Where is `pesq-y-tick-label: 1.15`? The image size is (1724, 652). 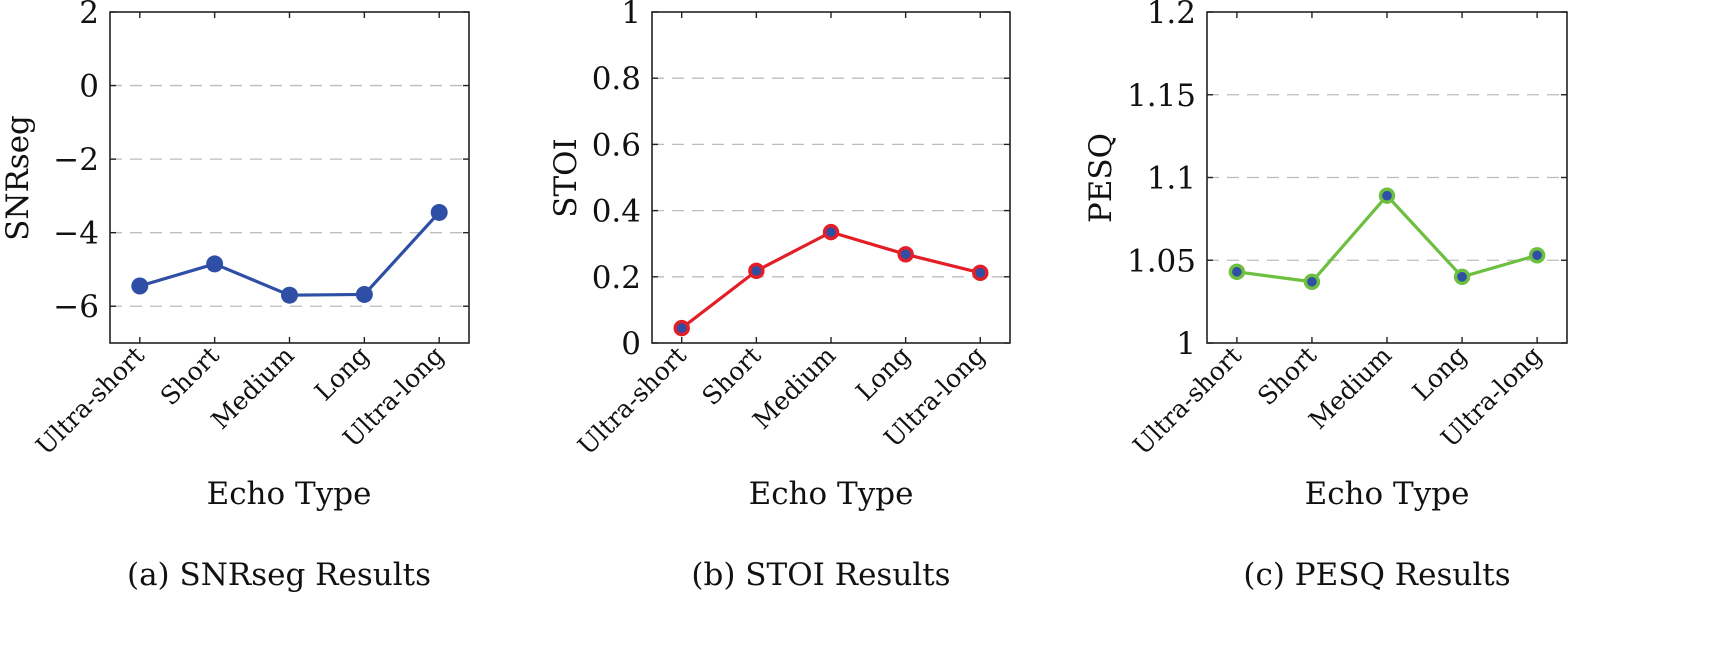
pesq-y-tick-label: 1.15 is located at coordinates (1161, 96).